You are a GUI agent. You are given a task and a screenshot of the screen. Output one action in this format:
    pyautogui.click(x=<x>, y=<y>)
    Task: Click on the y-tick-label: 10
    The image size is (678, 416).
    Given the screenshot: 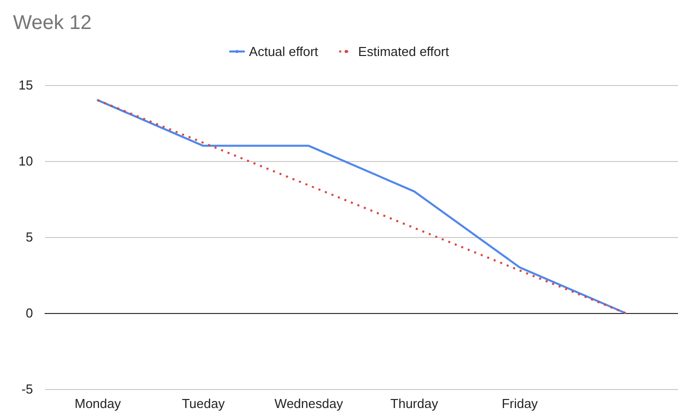 What is the action you would take?
    pyautogui.click(x=25, y=161)
    